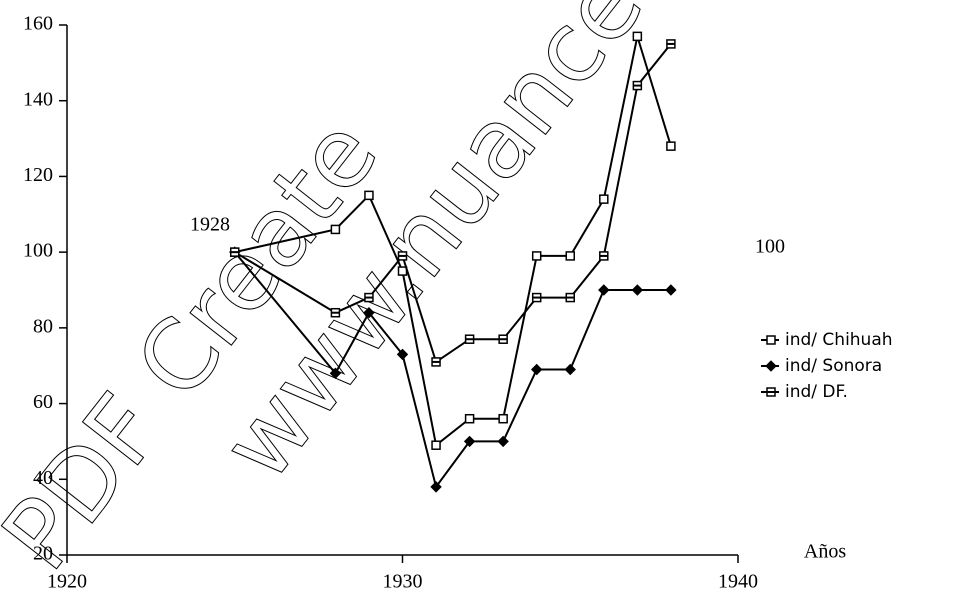 This screenshot has height=600, width=968. Describe the element at coordinates (210, 225) in the screenshot. I see `annotation: 1928` at that location.